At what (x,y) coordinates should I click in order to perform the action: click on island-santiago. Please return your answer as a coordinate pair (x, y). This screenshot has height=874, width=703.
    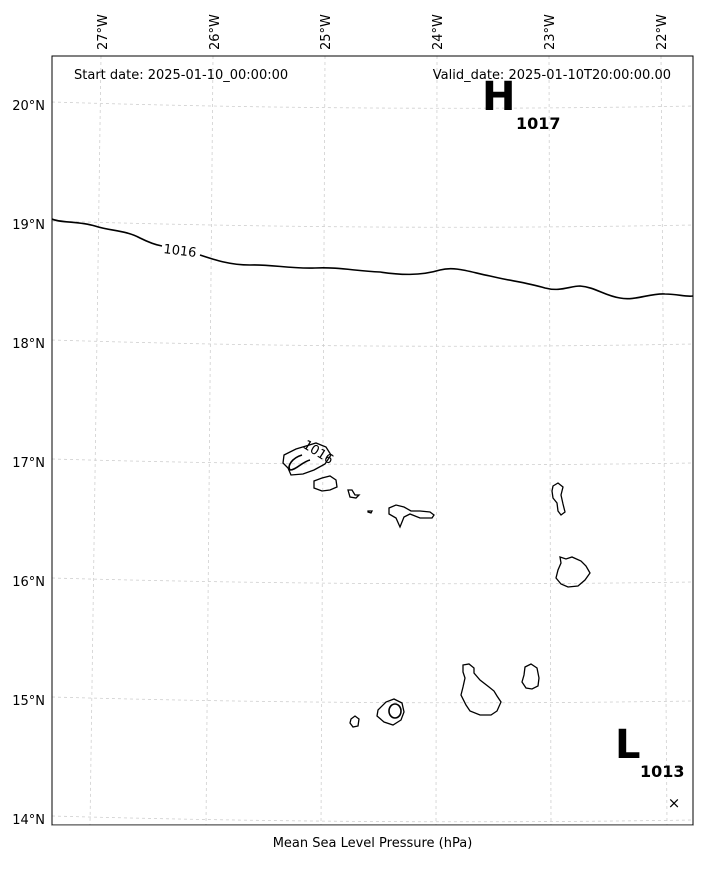
    Looking at the image, I should click on (481, 689).